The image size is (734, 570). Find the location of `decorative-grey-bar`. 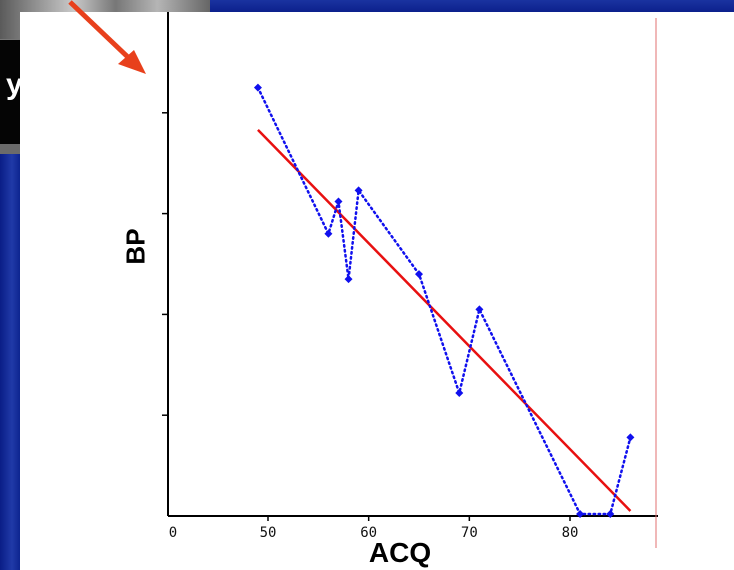

decorative-grey-bar is located at coordinates (14, 149).